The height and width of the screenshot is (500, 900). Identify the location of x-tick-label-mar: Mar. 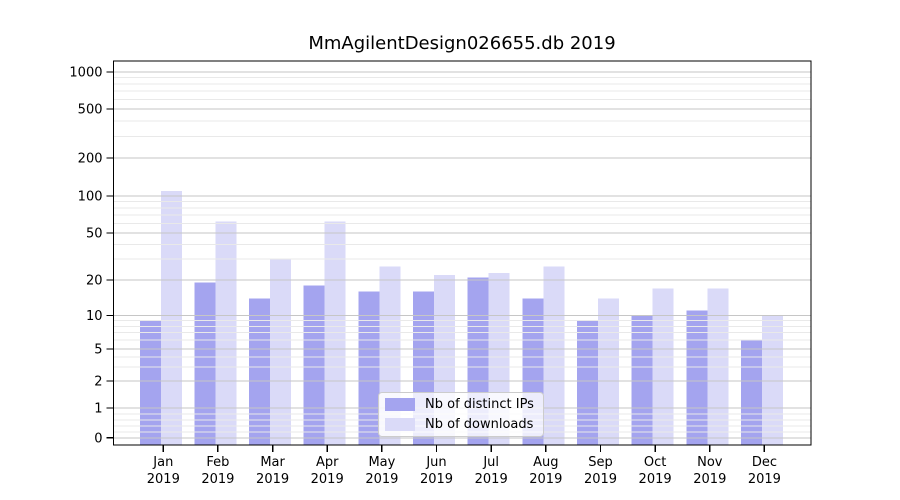
(272, 462).